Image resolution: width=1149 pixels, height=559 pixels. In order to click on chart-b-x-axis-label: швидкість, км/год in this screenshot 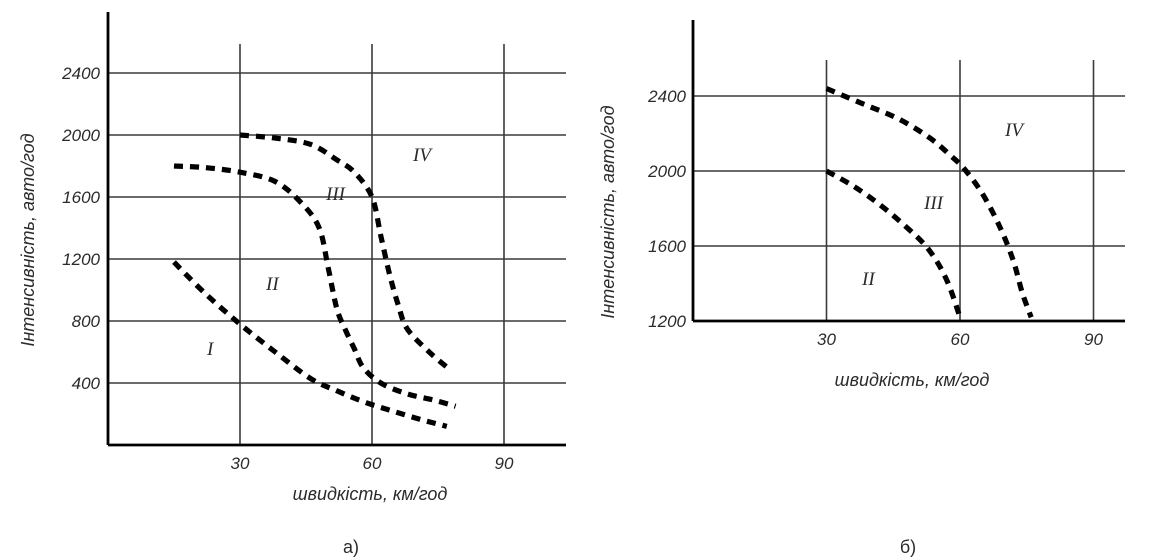, I will do `click(912, 380)`.